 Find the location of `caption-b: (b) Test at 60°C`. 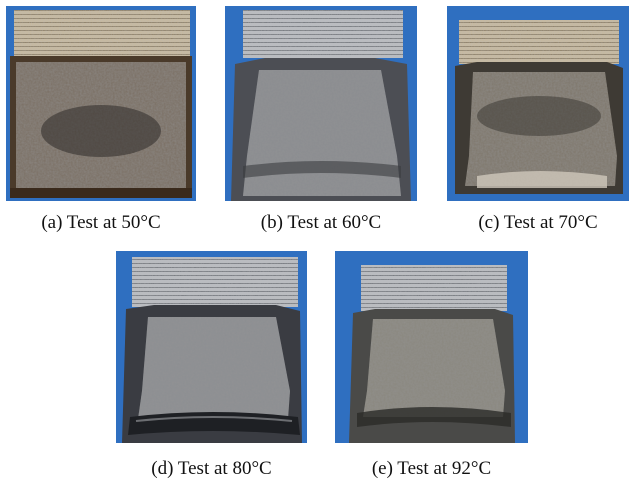

caption-b: (b) Test at 60°C is located at coordinates (321, 222).